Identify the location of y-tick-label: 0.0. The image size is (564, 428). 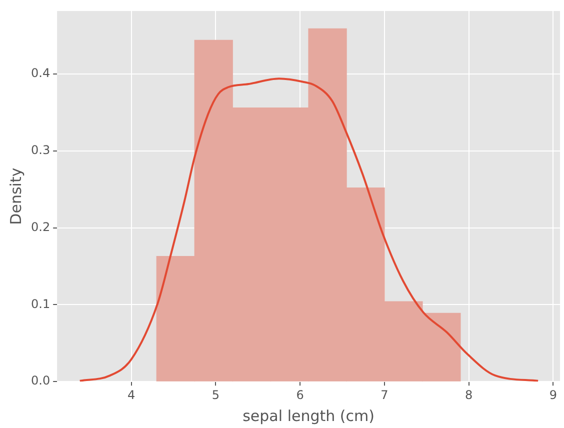
(40, 381).